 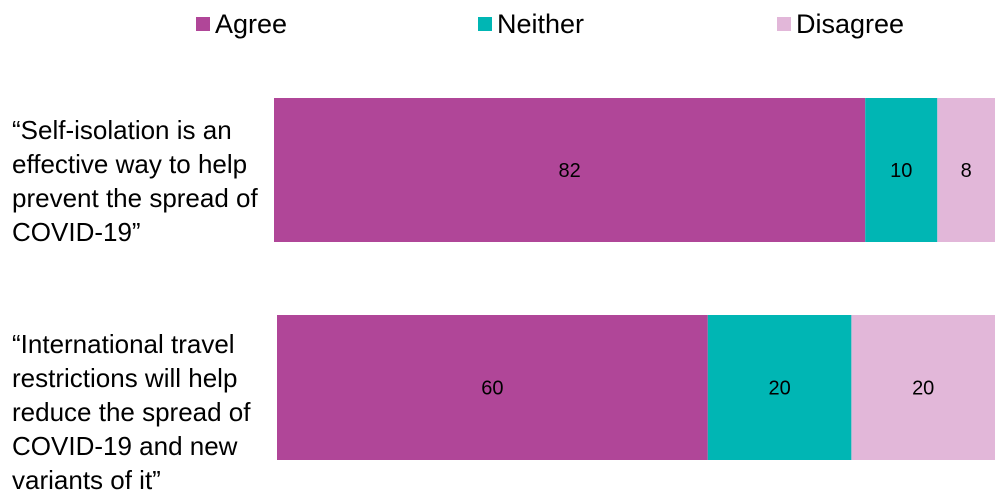 What do you see at coordinates (784, 24) in the screenshot?
I see `legend-swatch-disagree` at bounding box center [784, 24].